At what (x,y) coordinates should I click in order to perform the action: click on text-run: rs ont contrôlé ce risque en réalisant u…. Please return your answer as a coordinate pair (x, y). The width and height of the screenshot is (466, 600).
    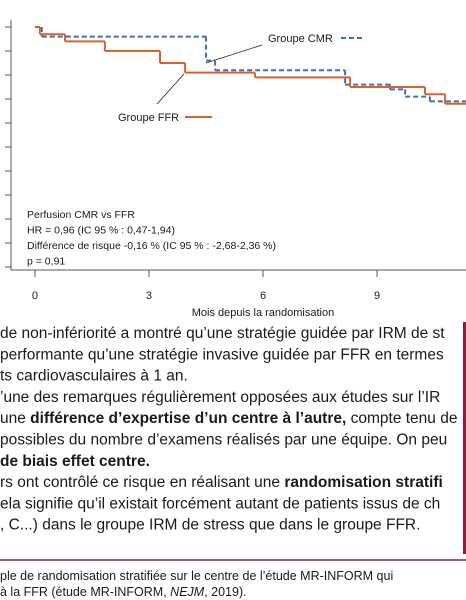
    Looking at the image, I should click on (142, 482).